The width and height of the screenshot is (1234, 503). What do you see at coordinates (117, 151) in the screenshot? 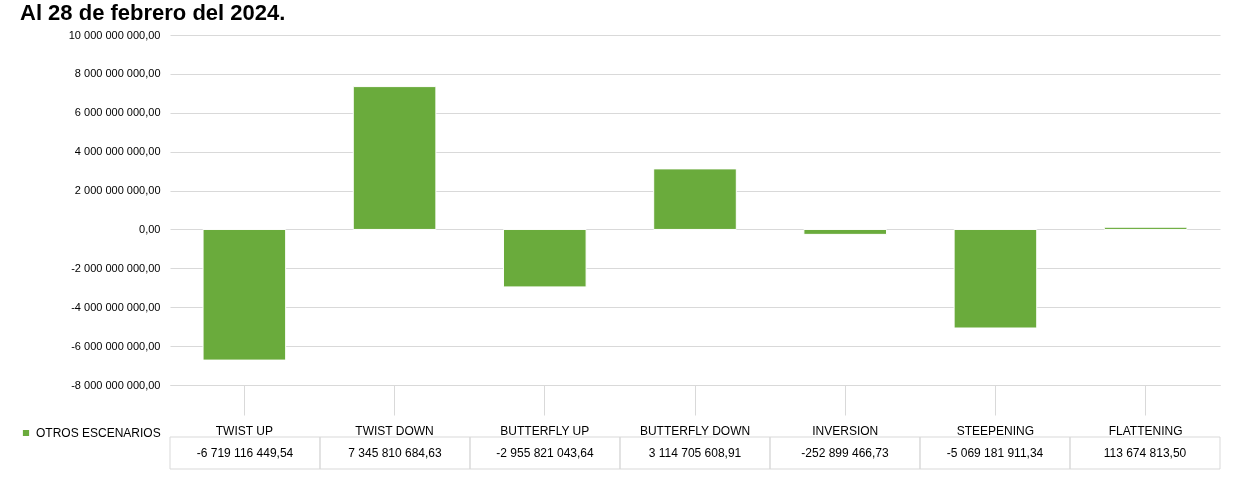
I see `y-tick-label: 4 000 000 000,00` at bounding box center [117, 151].